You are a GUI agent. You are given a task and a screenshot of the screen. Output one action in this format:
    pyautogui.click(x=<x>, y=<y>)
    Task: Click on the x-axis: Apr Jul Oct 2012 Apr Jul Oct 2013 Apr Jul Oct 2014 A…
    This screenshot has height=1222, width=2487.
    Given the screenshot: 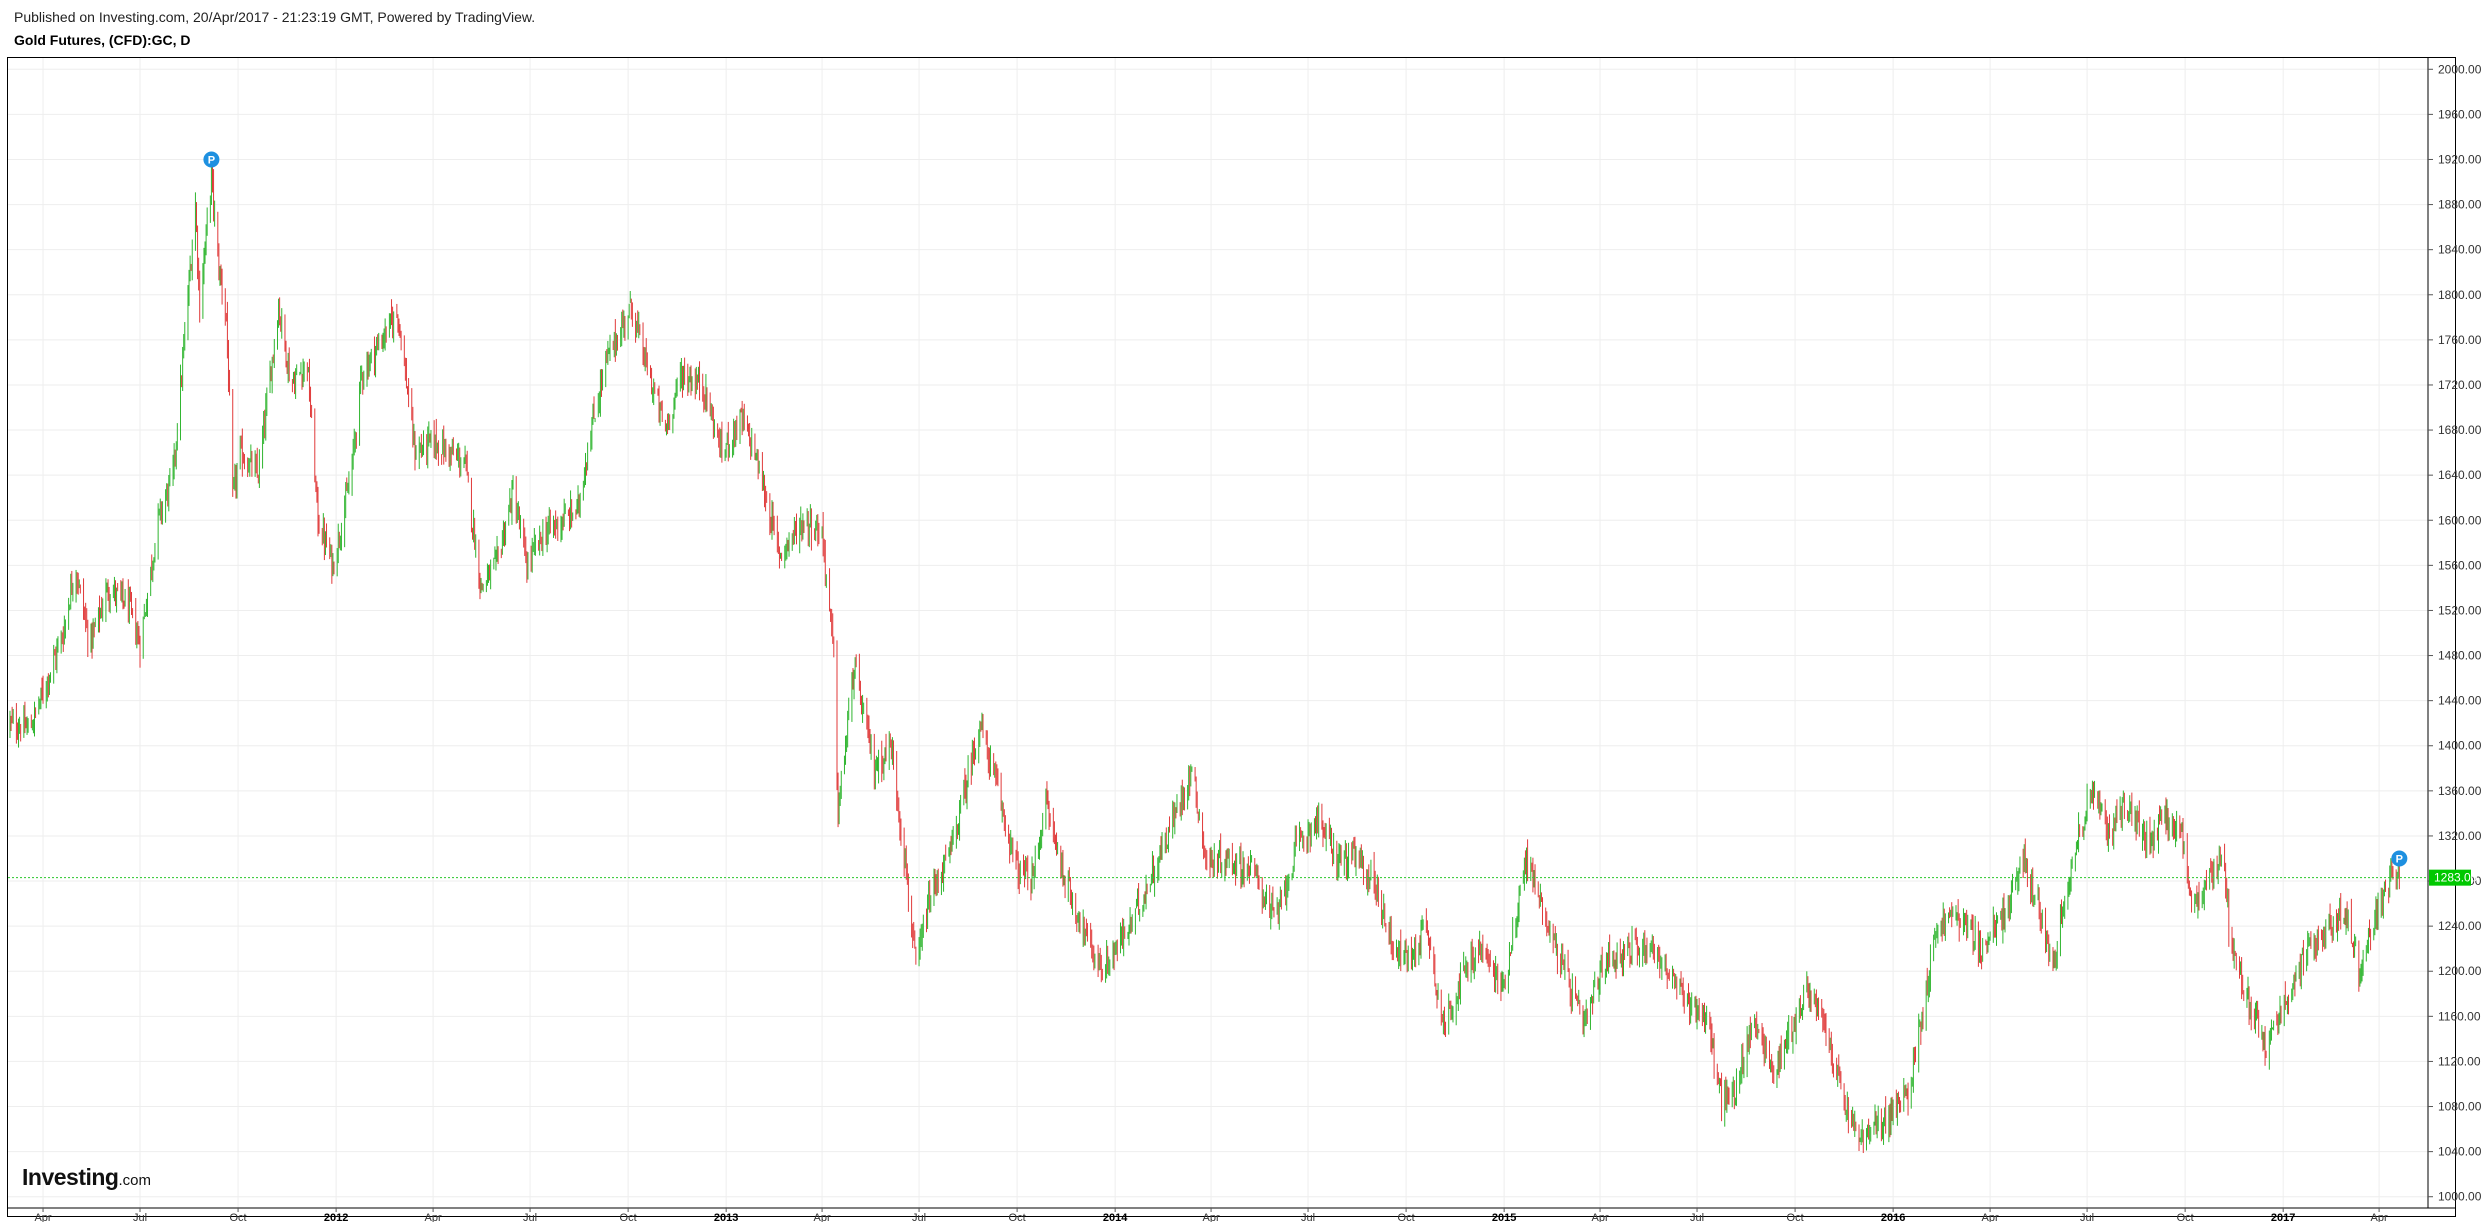 What is the action you would take?
    pyautogui.click(x=1211, y=1215)
    